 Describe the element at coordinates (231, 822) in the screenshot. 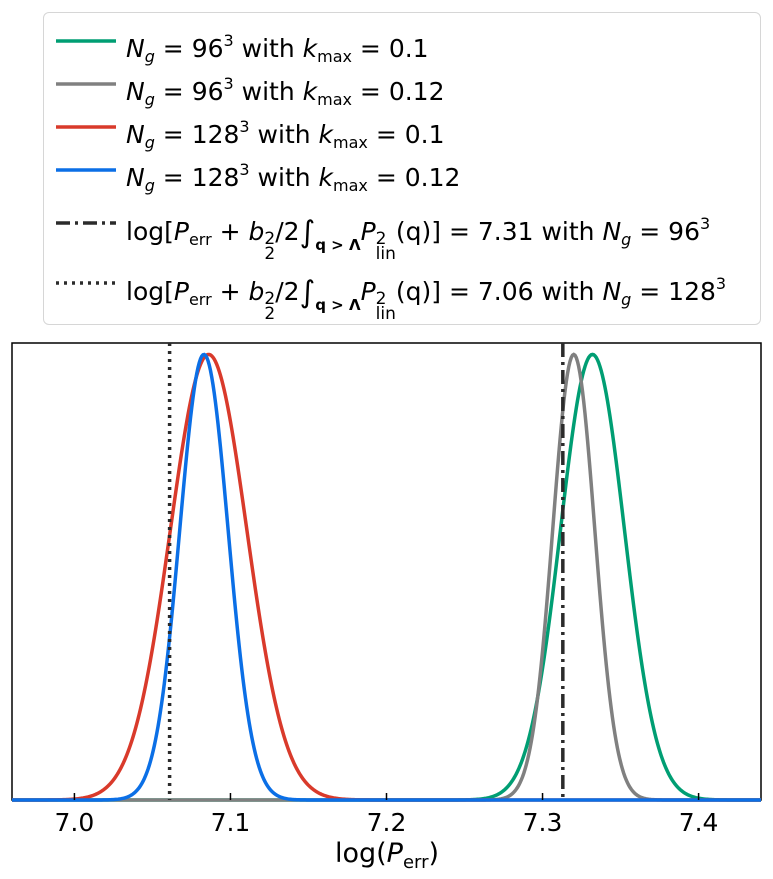

I see `x-tick-label: 7.1` at that location.